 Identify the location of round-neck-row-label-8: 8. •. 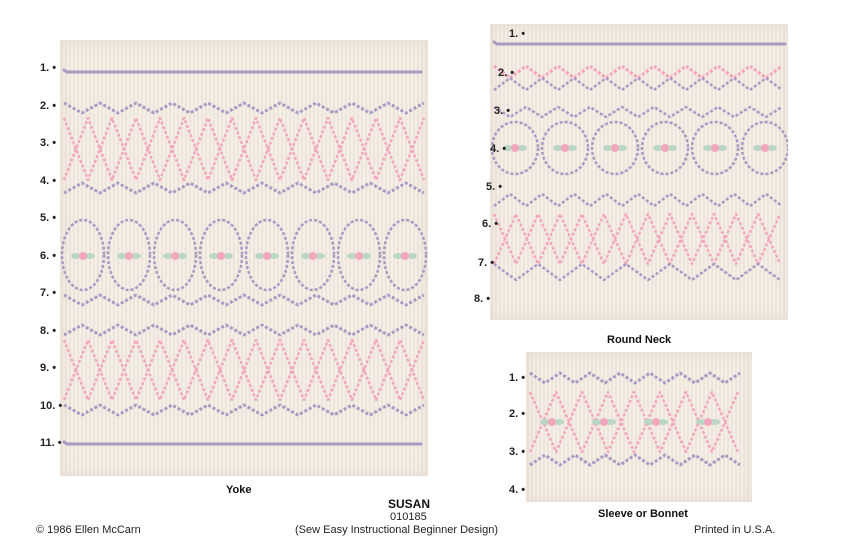
(482, 299).